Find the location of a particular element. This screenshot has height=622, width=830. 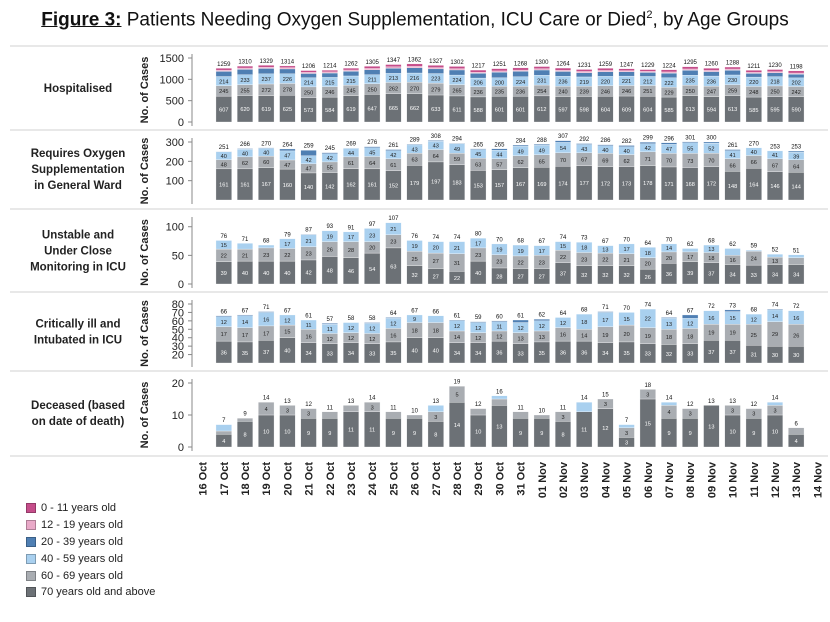

segment-label: 41 is located at coordinates (732, 156).